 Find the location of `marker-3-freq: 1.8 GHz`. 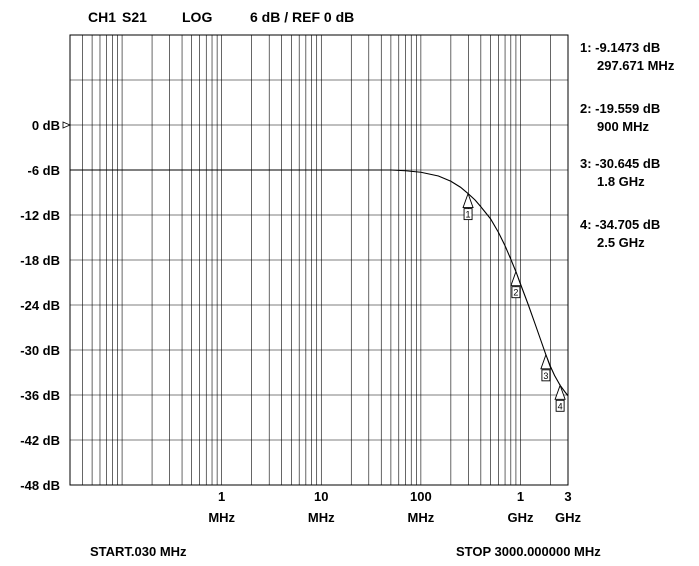

marker-3-freq: 1.8 GHz is located at coordinates (621, 181).